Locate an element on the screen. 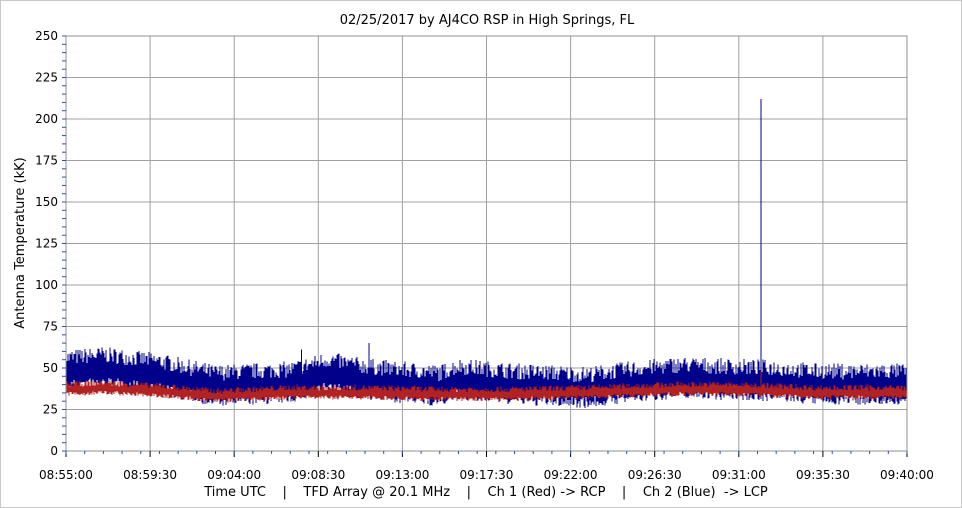 Image resolution: width=962 pixels, height=508 pixels. y-tick-label: 250 is located at coordinates (46, 36).